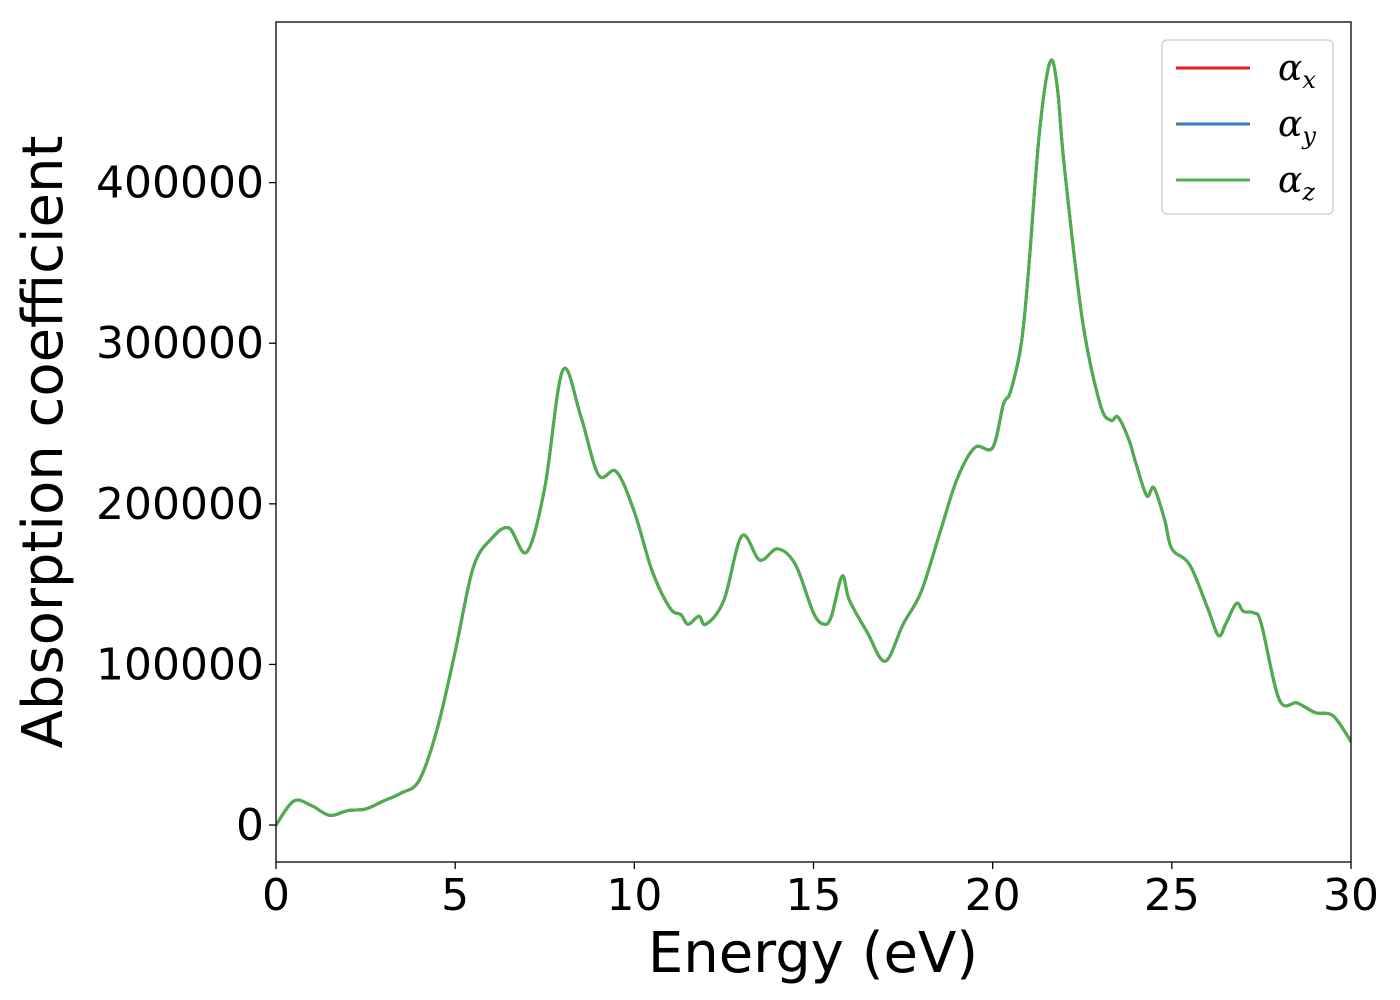 The image size is (1400, 1000). Describe the element at coordinates (1172, 895) in the screenshot. I see `x-tick-label: 25` at that location.